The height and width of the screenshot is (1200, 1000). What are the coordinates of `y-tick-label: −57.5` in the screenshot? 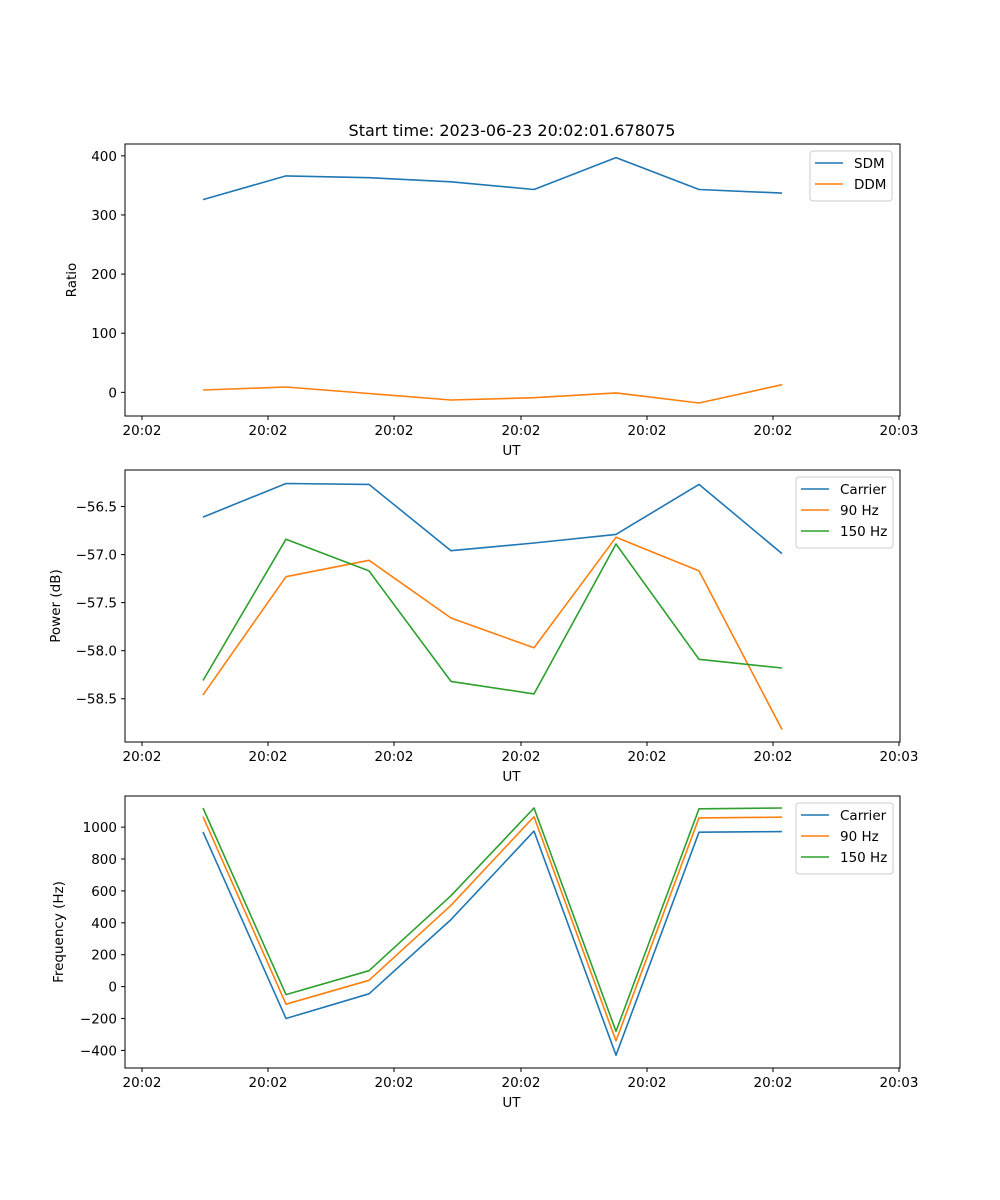 It's located at (96, 604).